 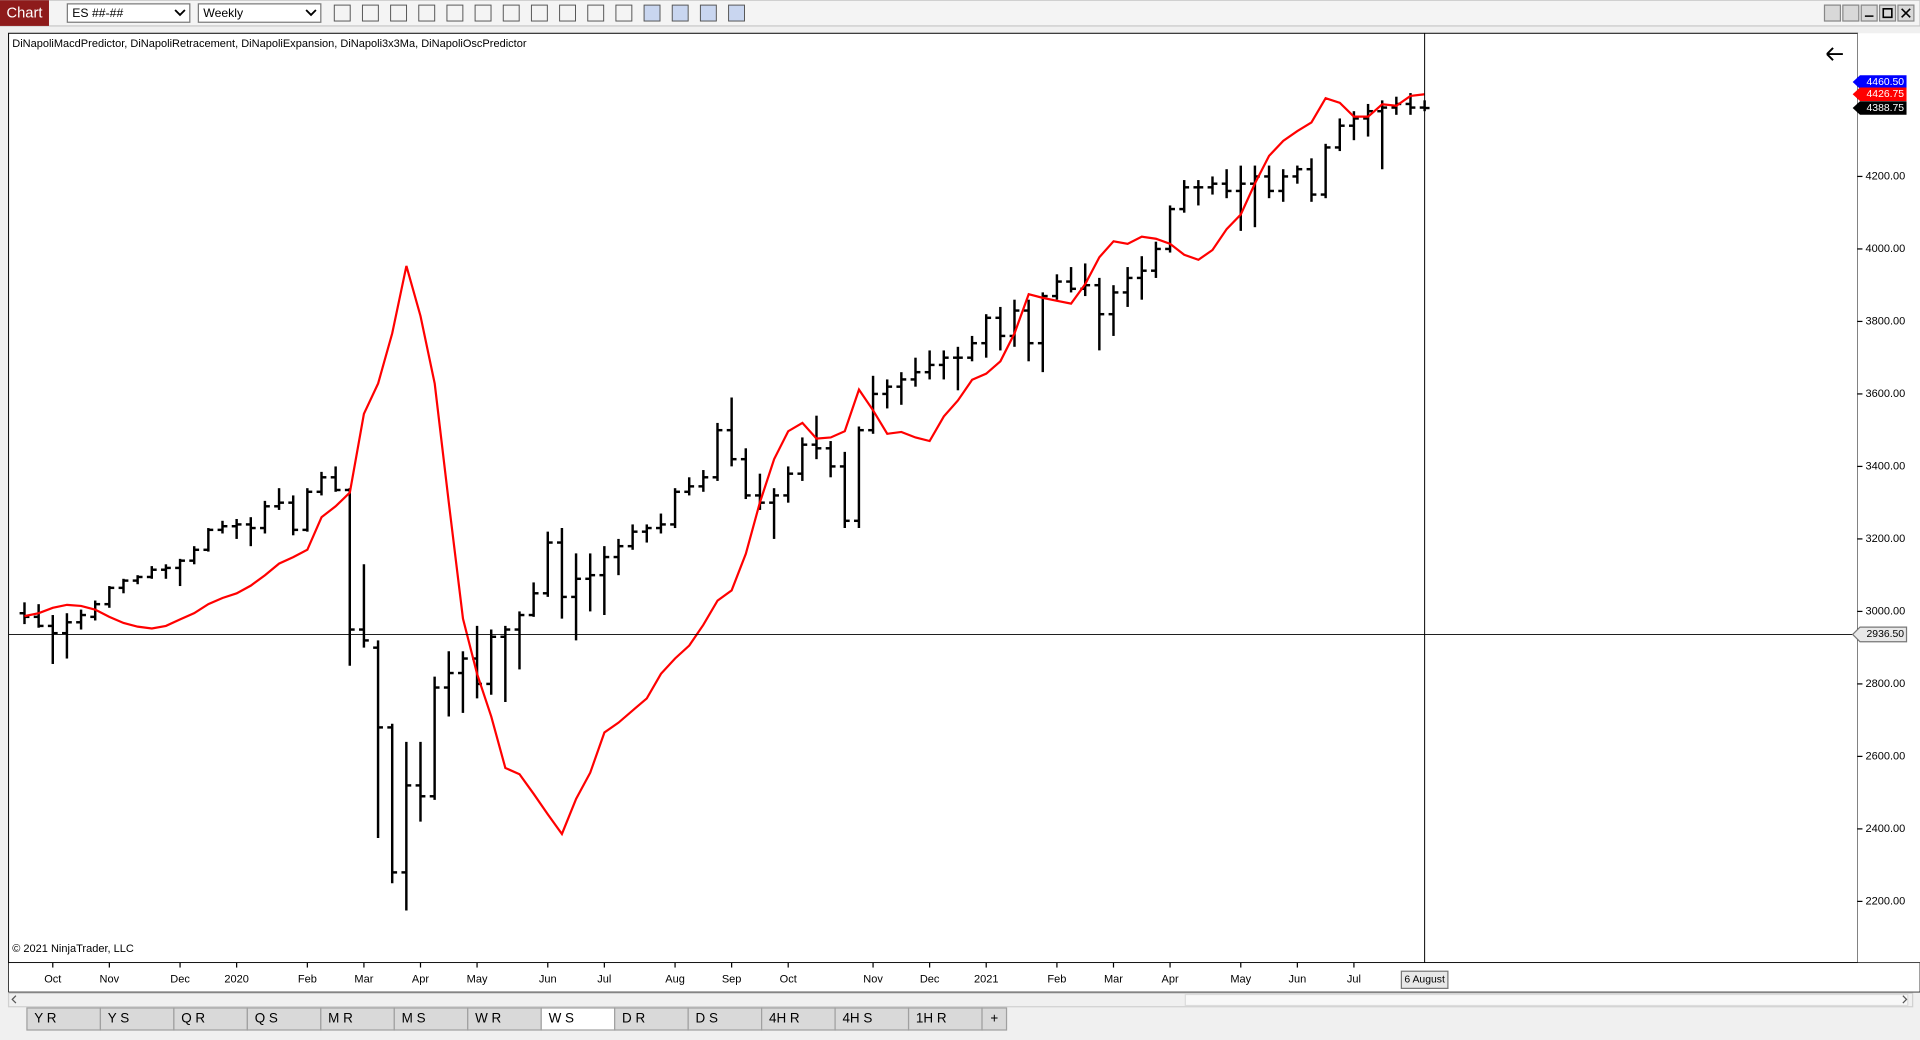 I want to click on y-tick-label: 2400.00, so click(x=1885, y=829).